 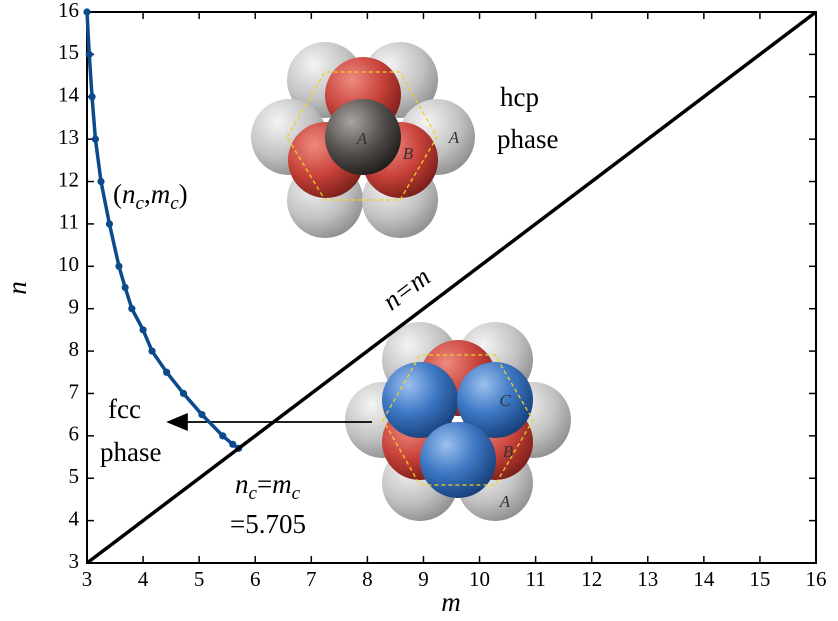 I want to click on annotation: =5.705, so click(x=268, y=524).